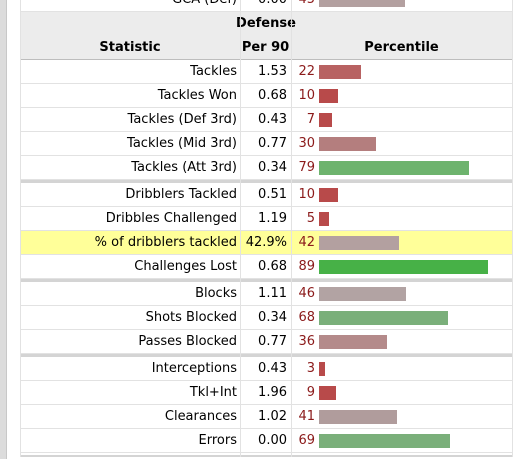 The image size is (516, 459). I want to click on stat-name: Shots Blocked, so click(191, 317).